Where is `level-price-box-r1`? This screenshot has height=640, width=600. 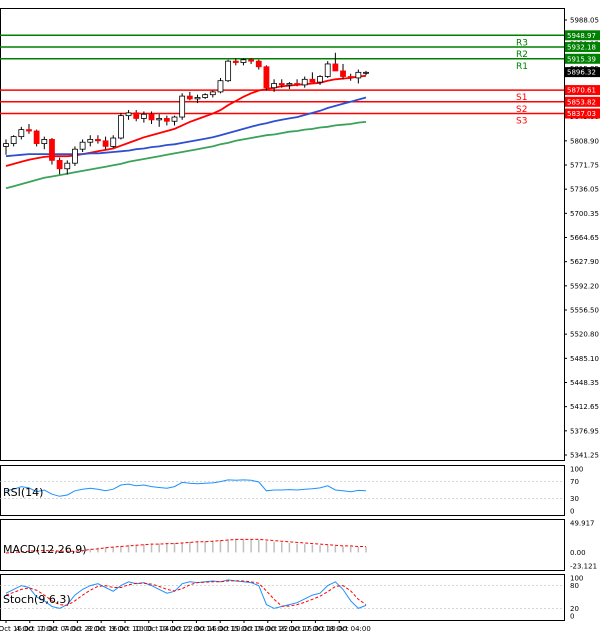 level-price-box-r1 is located at coordinates (582, 58).